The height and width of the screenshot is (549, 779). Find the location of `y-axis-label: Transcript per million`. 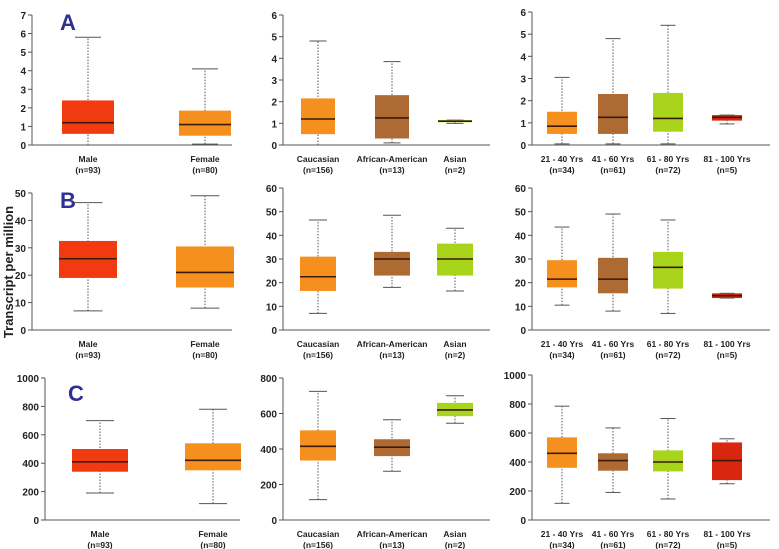

y-axis-label: Transcript per million is located at coordinates (8, 272).